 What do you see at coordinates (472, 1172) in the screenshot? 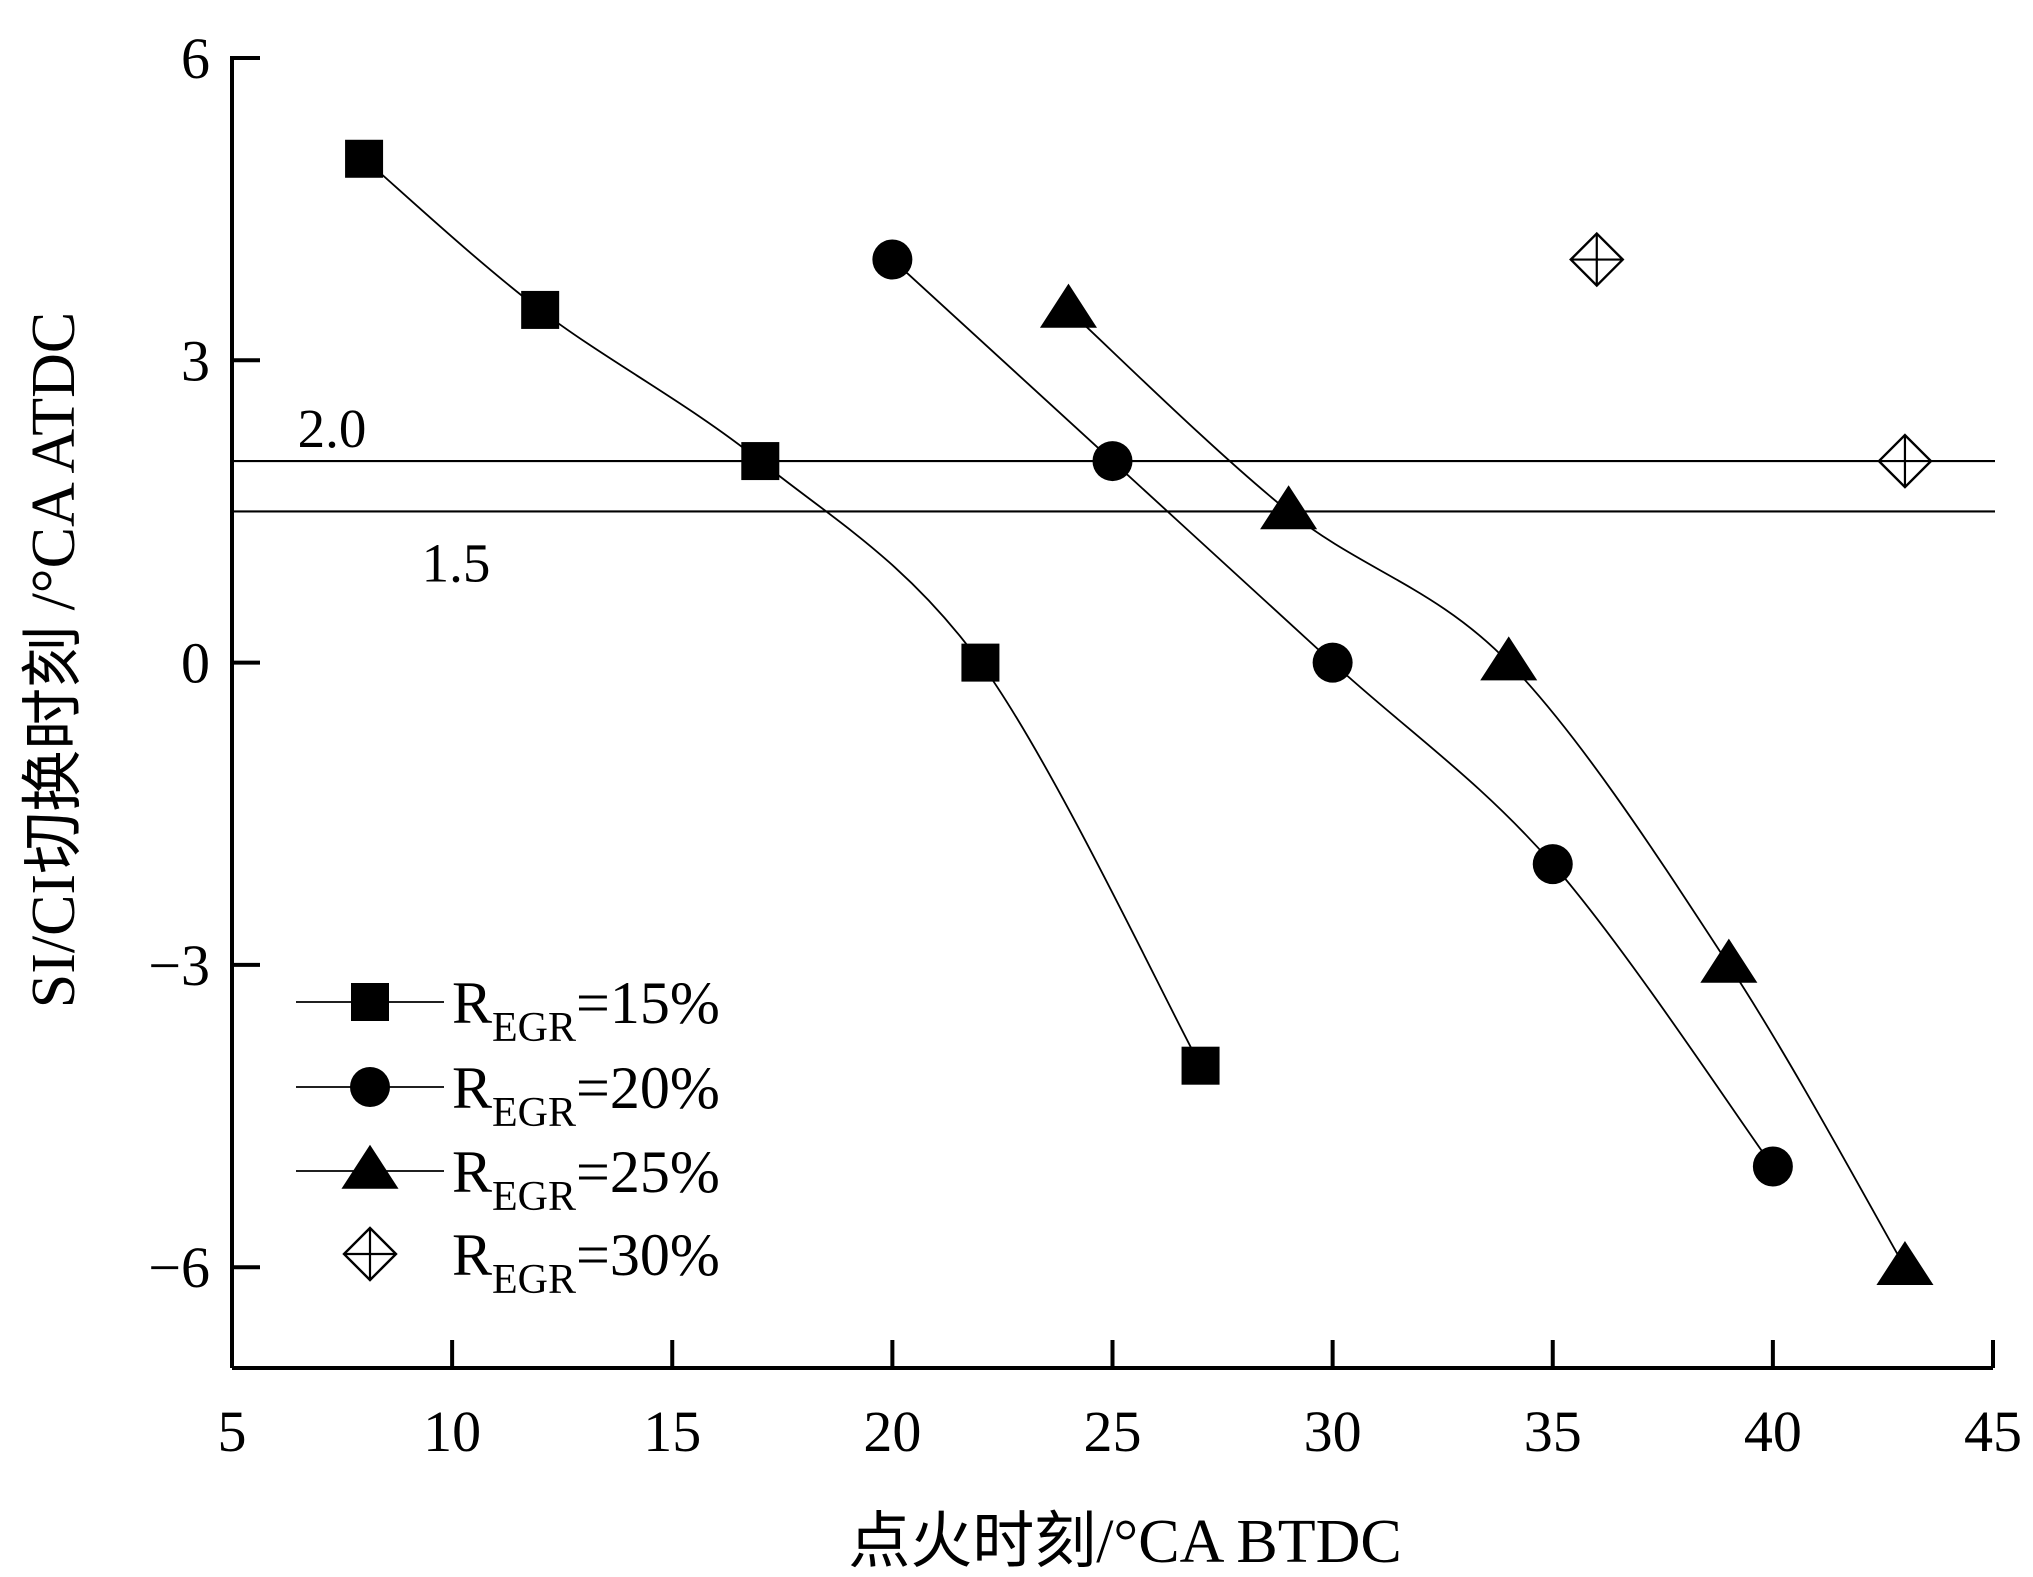
I see `legend-entry-3-main: R` at bounding box center [472, 1172].